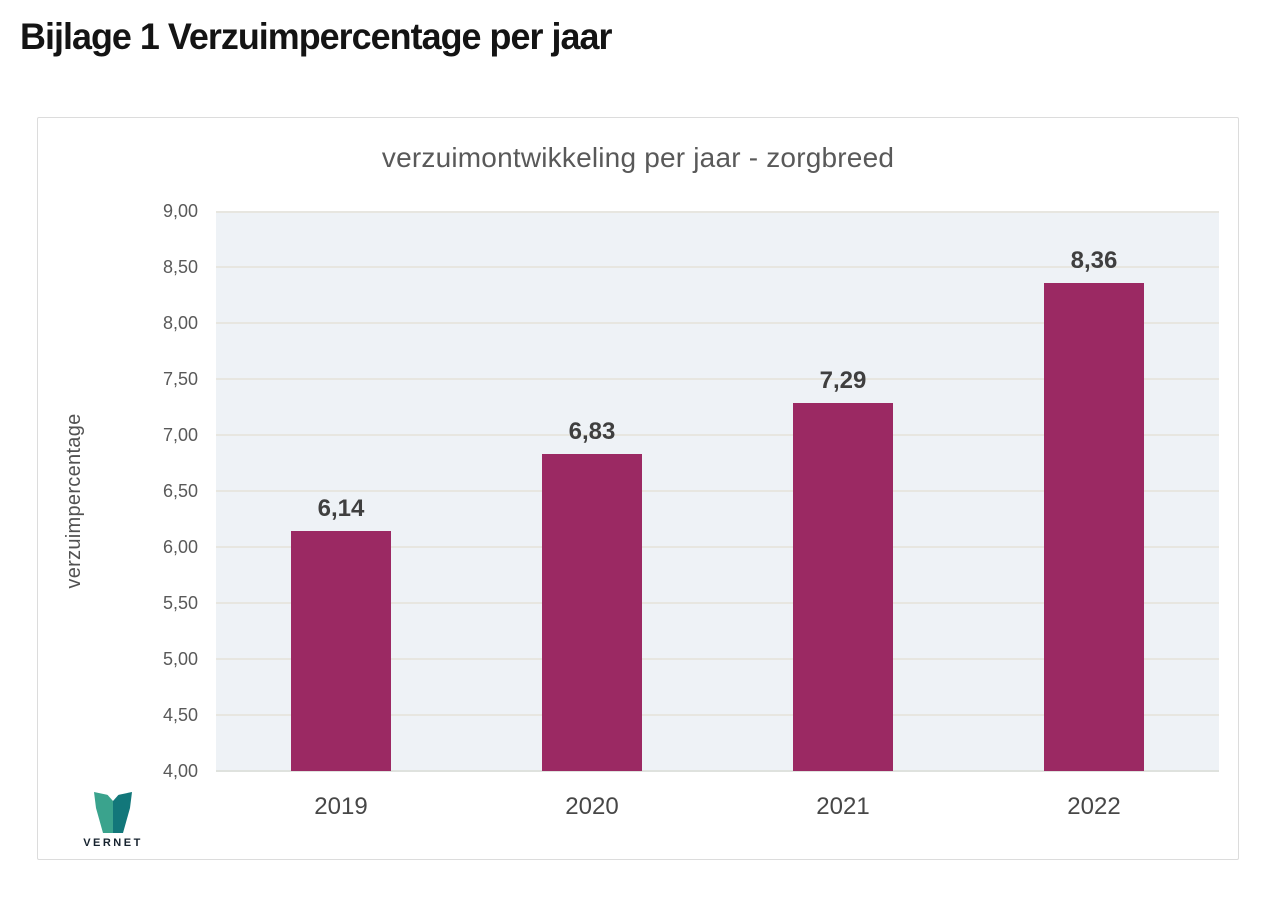 The width and height of the screenshot is (1280, 902). I want to click on y-axis-tick-label: 4,50, so click(180, 715).